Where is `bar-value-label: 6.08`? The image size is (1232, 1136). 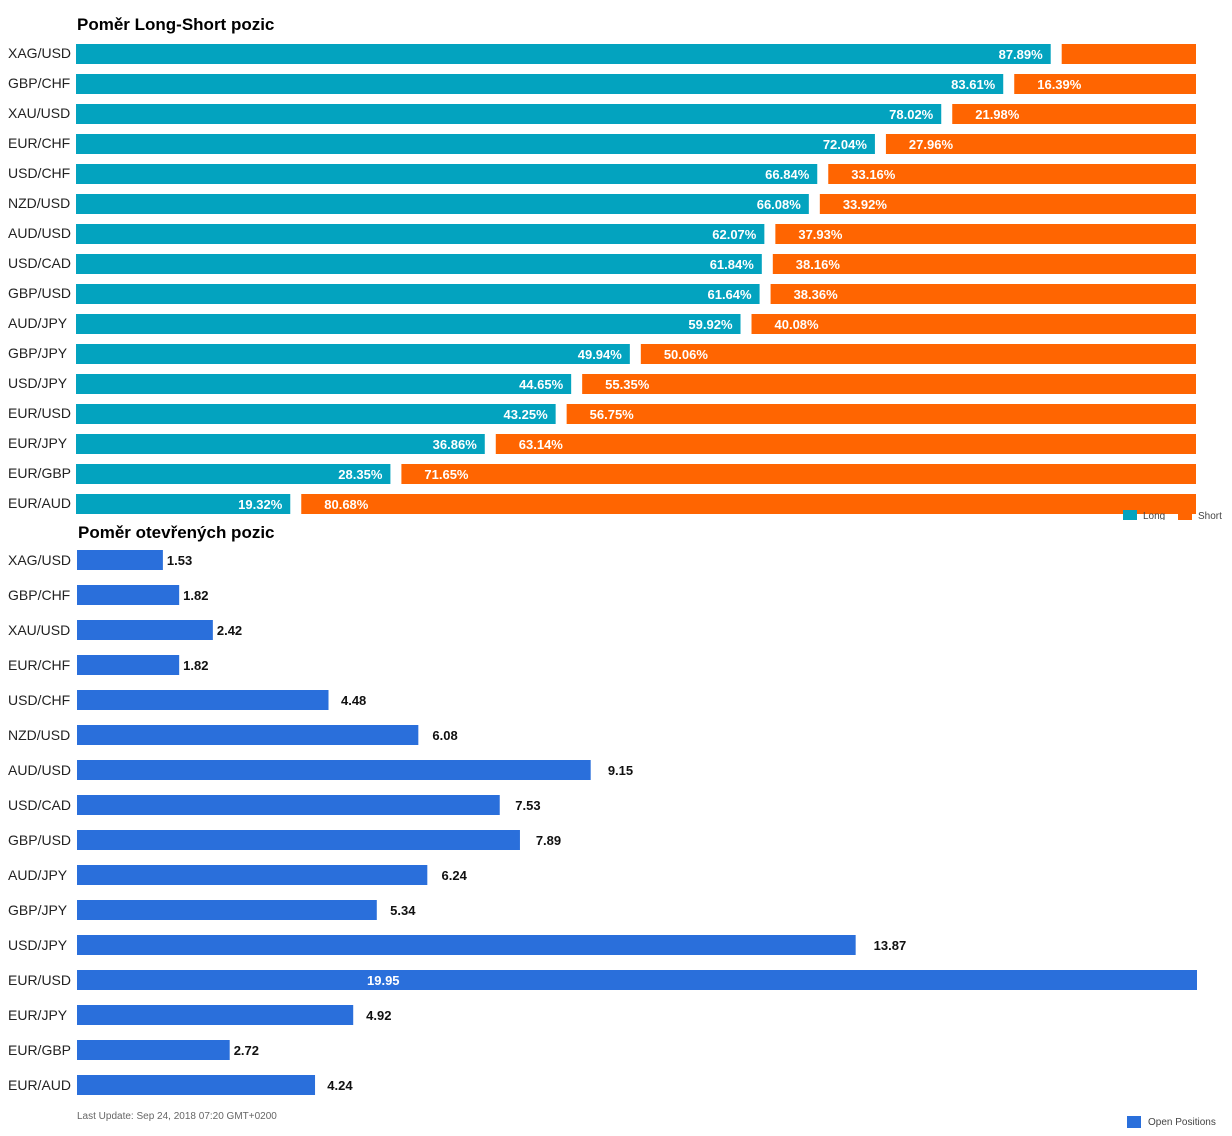 bar-value-label: 6.08 is located at coordinates (444, 735).